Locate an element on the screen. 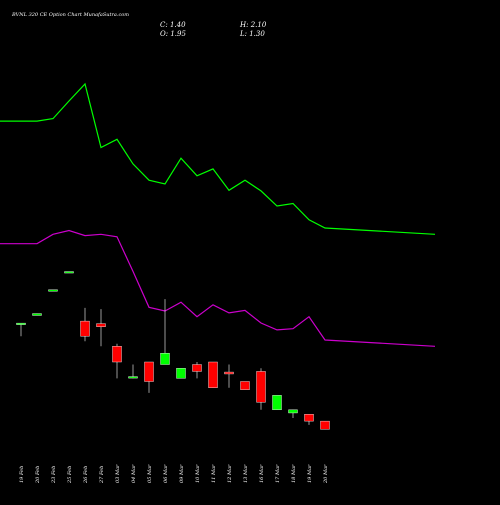  x-tick-label: 06 Mar is located at coordinates (166, 473).